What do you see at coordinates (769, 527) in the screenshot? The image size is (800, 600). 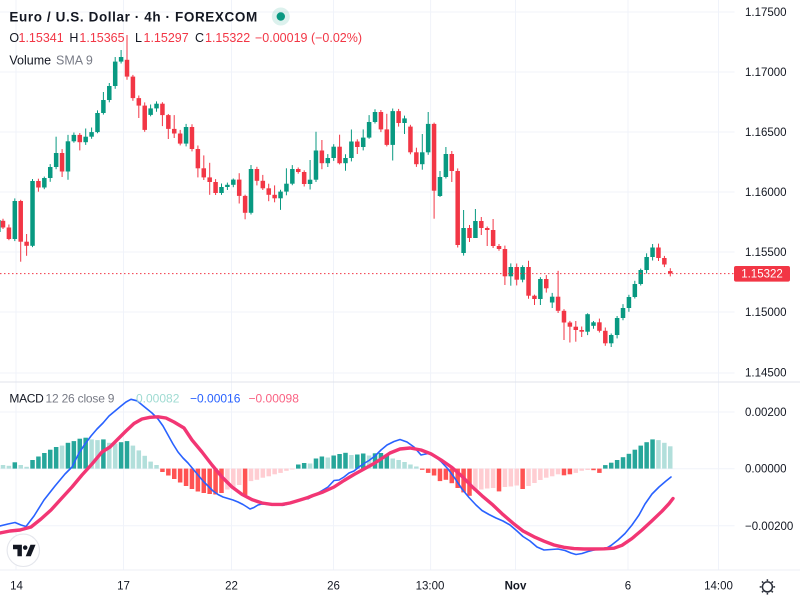 I see `svg-text: −0.00200` at bounding box center [769, 527].